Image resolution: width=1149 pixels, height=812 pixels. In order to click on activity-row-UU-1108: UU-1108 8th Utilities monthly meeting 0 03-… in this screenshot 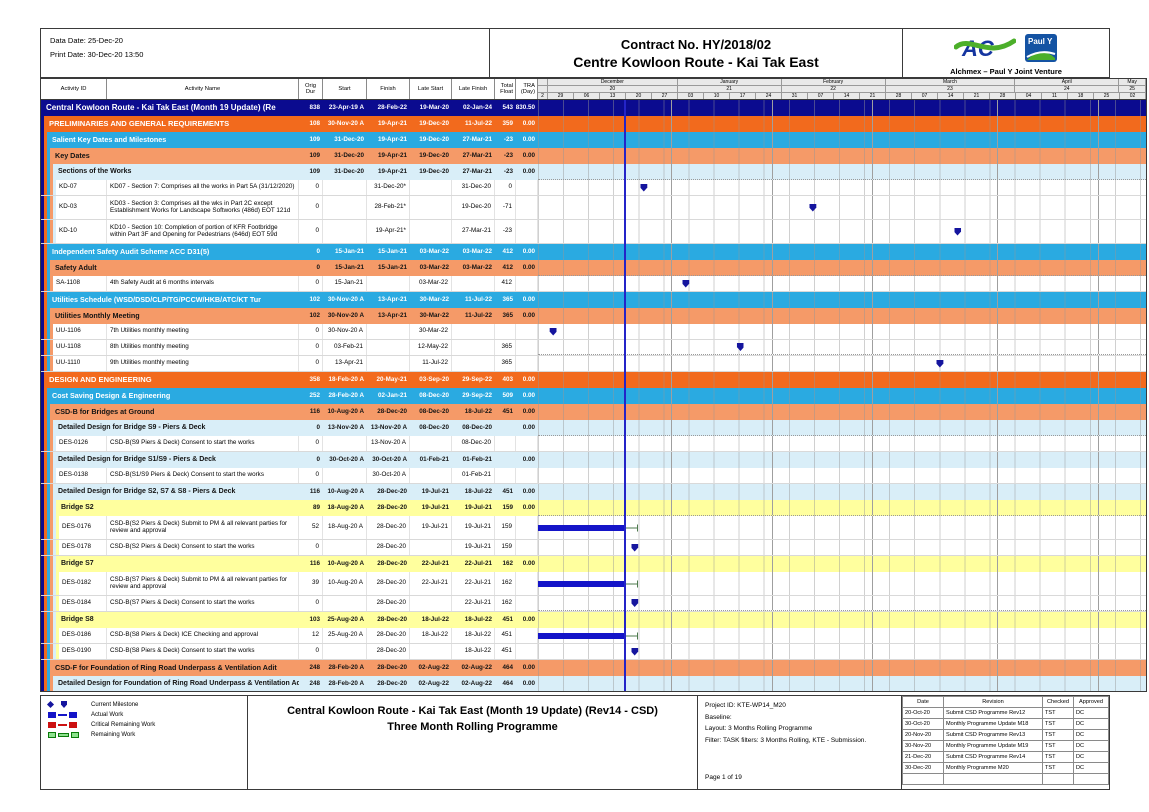, I will do `click(593, 348)`.